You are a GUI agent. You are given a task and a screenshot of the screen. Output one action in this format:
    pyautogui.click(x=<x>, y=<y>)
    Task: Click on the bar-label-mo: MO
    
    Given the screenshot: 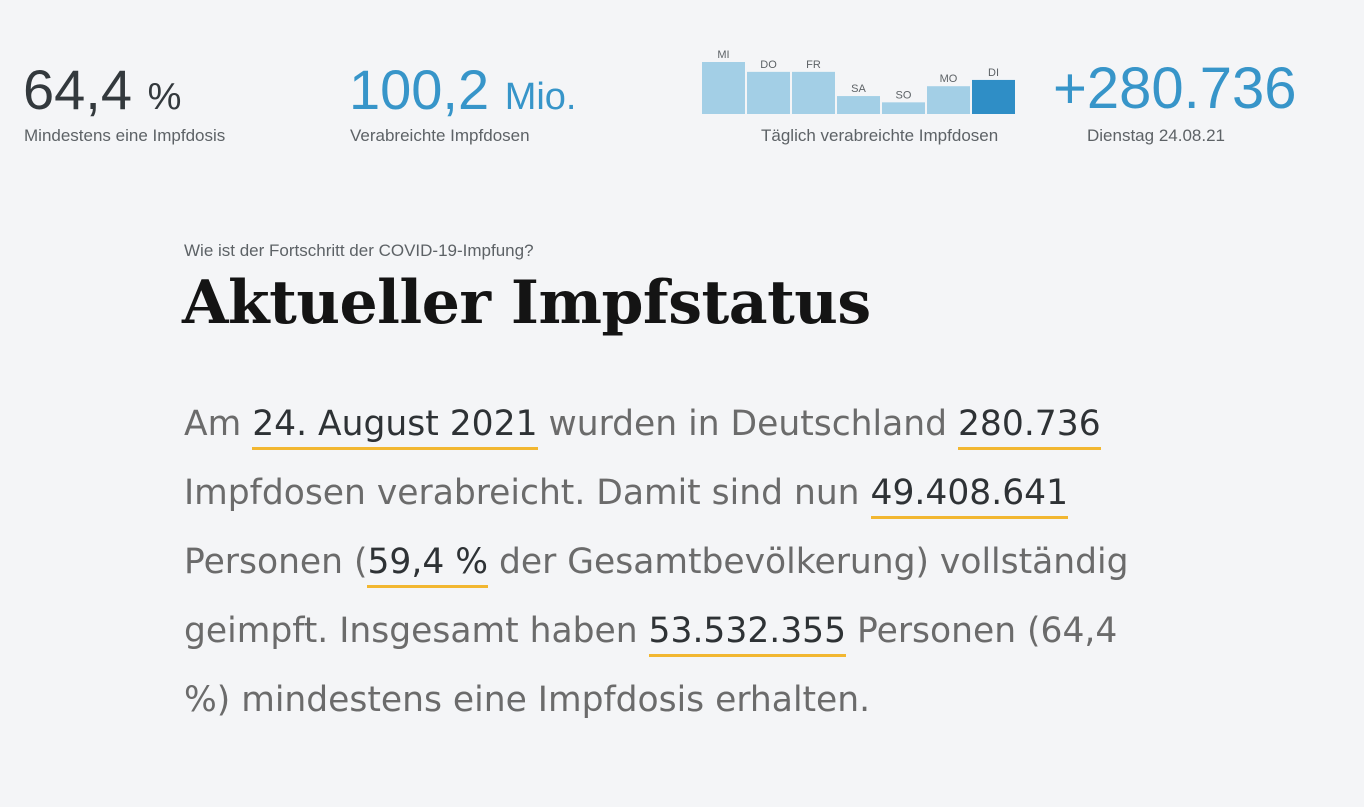 What is the action you would take?
    pyautogui.click(x=949, y=79)
    